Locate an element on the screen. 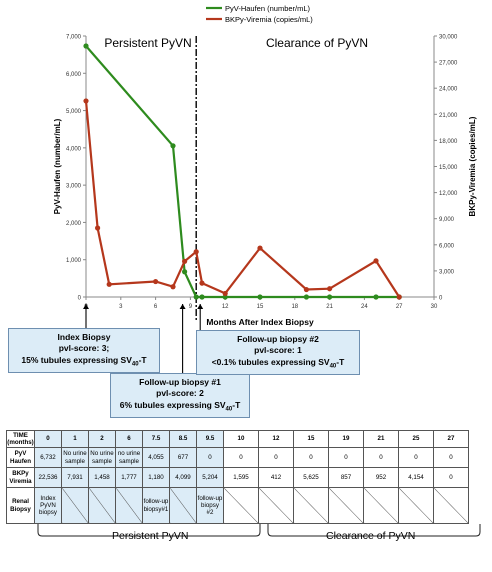 This screenshot has height=572, width=492. callout-fu1-title: Follow-up biopsy #1 is located at coordinates (180, 382).